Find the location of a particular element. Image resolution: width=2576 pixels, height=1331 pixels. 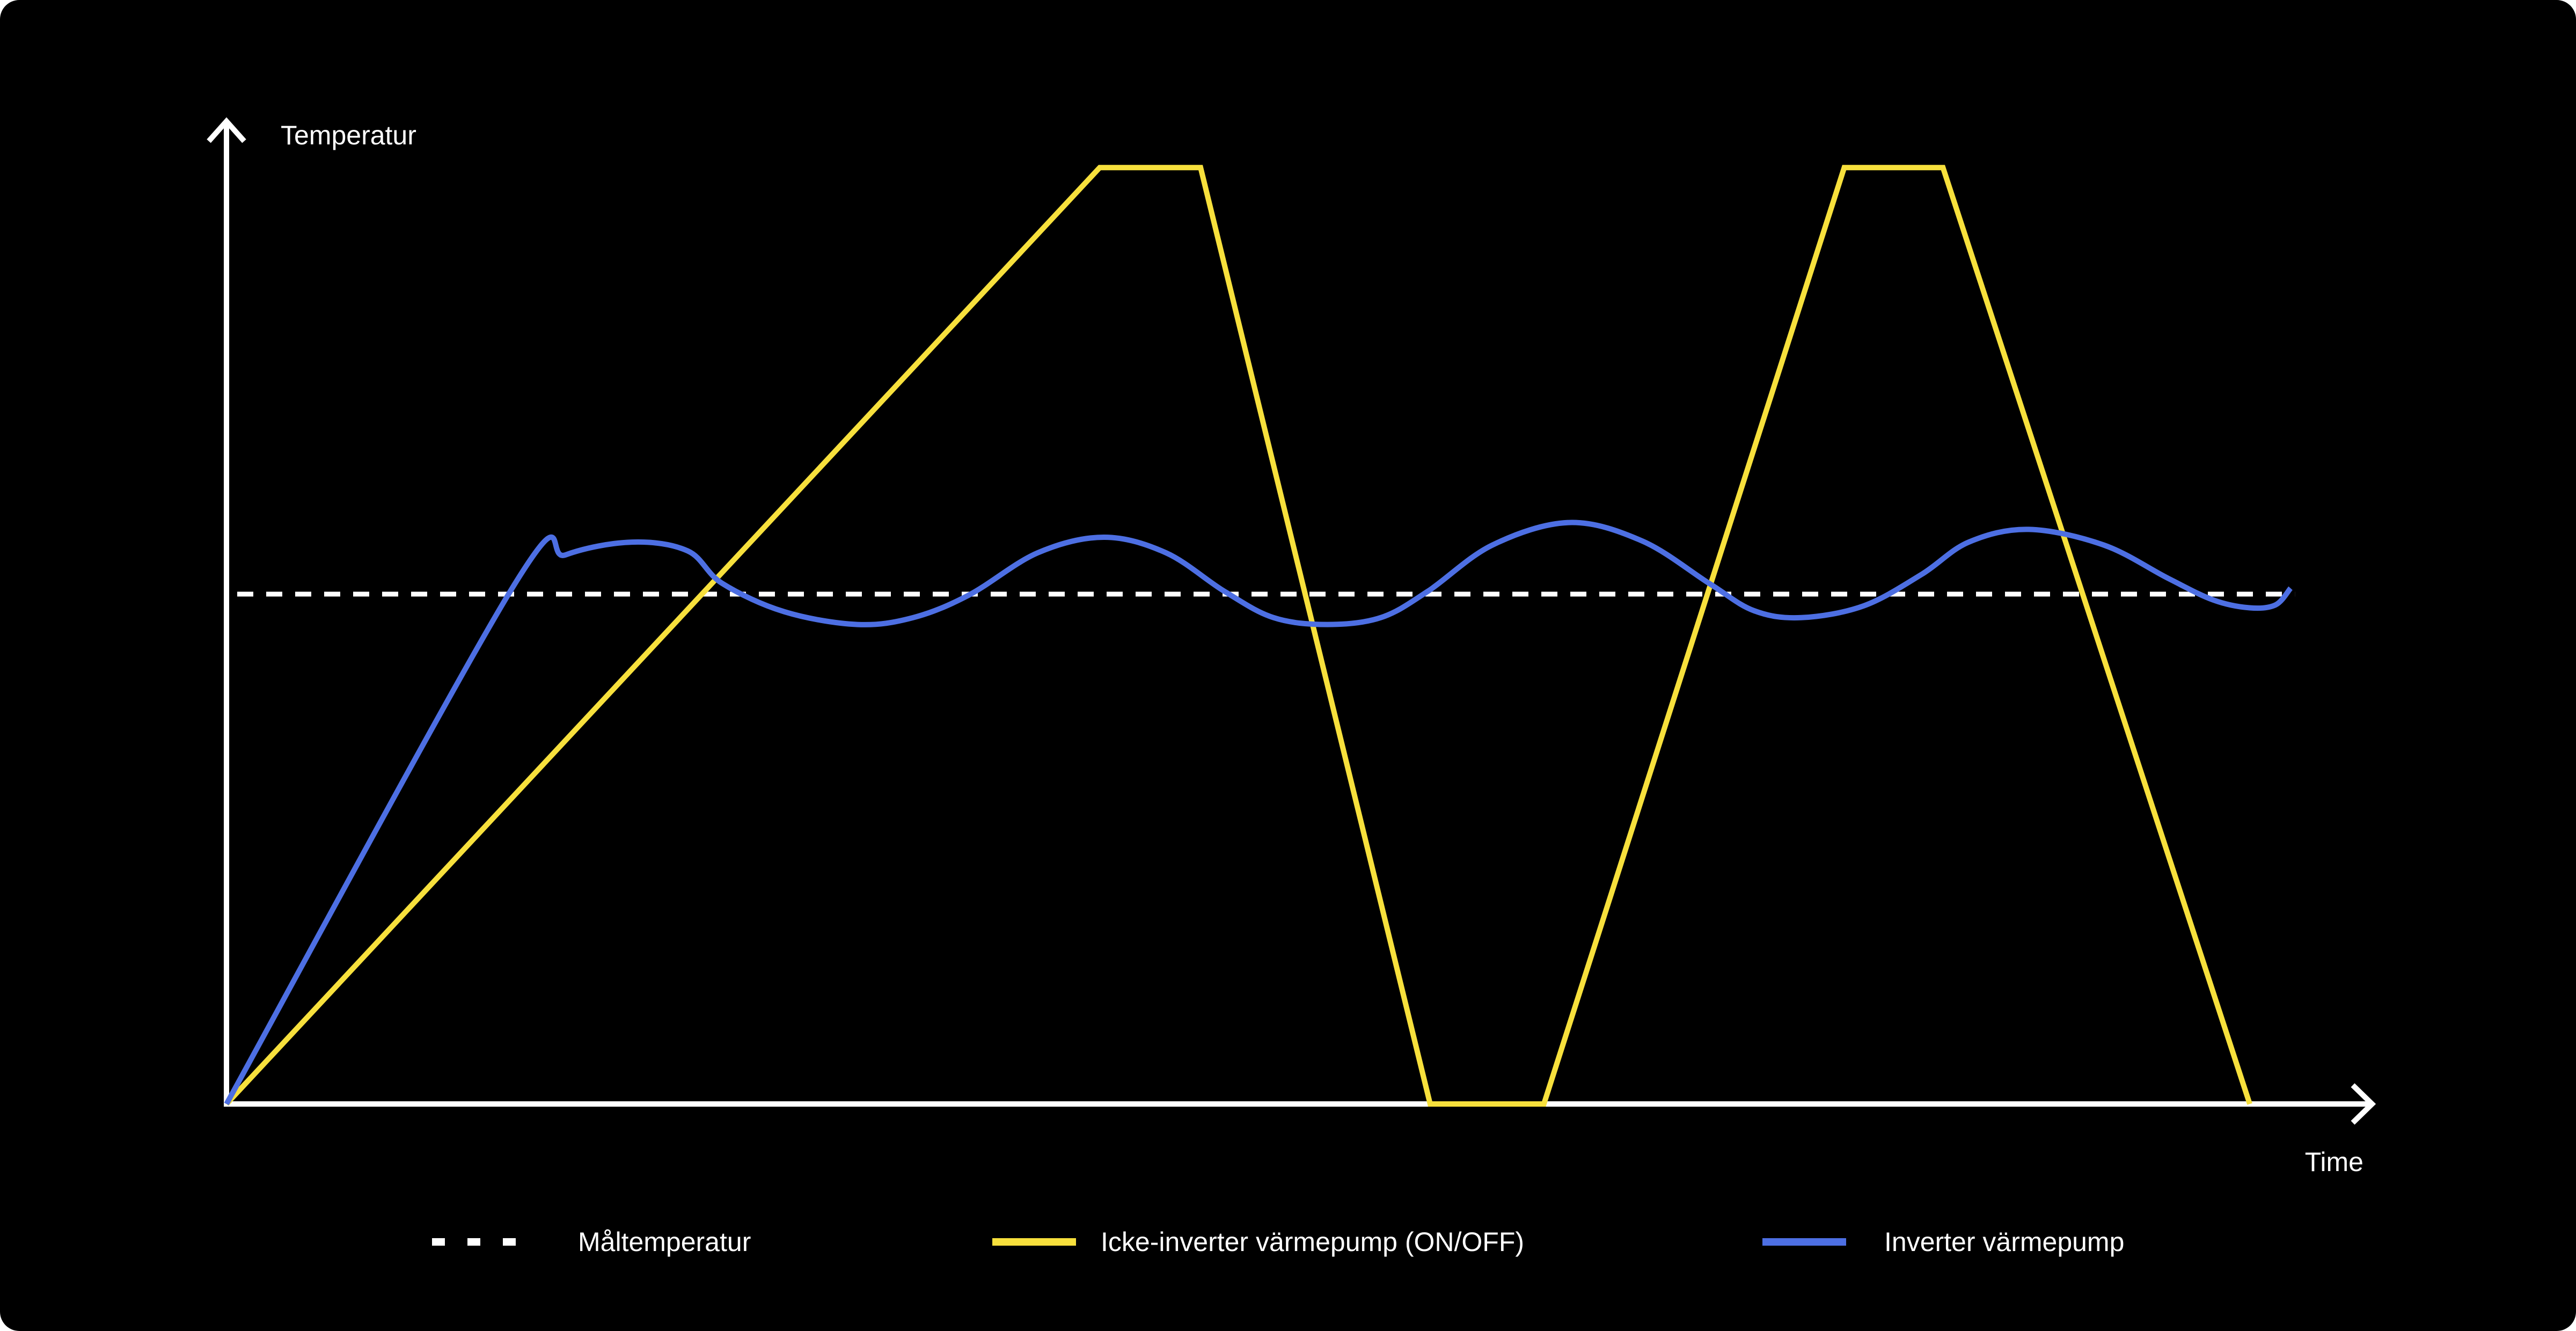

legend-label: Icke-inverter värmepump (ON/OFF) is located at coordinates (1312, 1242).